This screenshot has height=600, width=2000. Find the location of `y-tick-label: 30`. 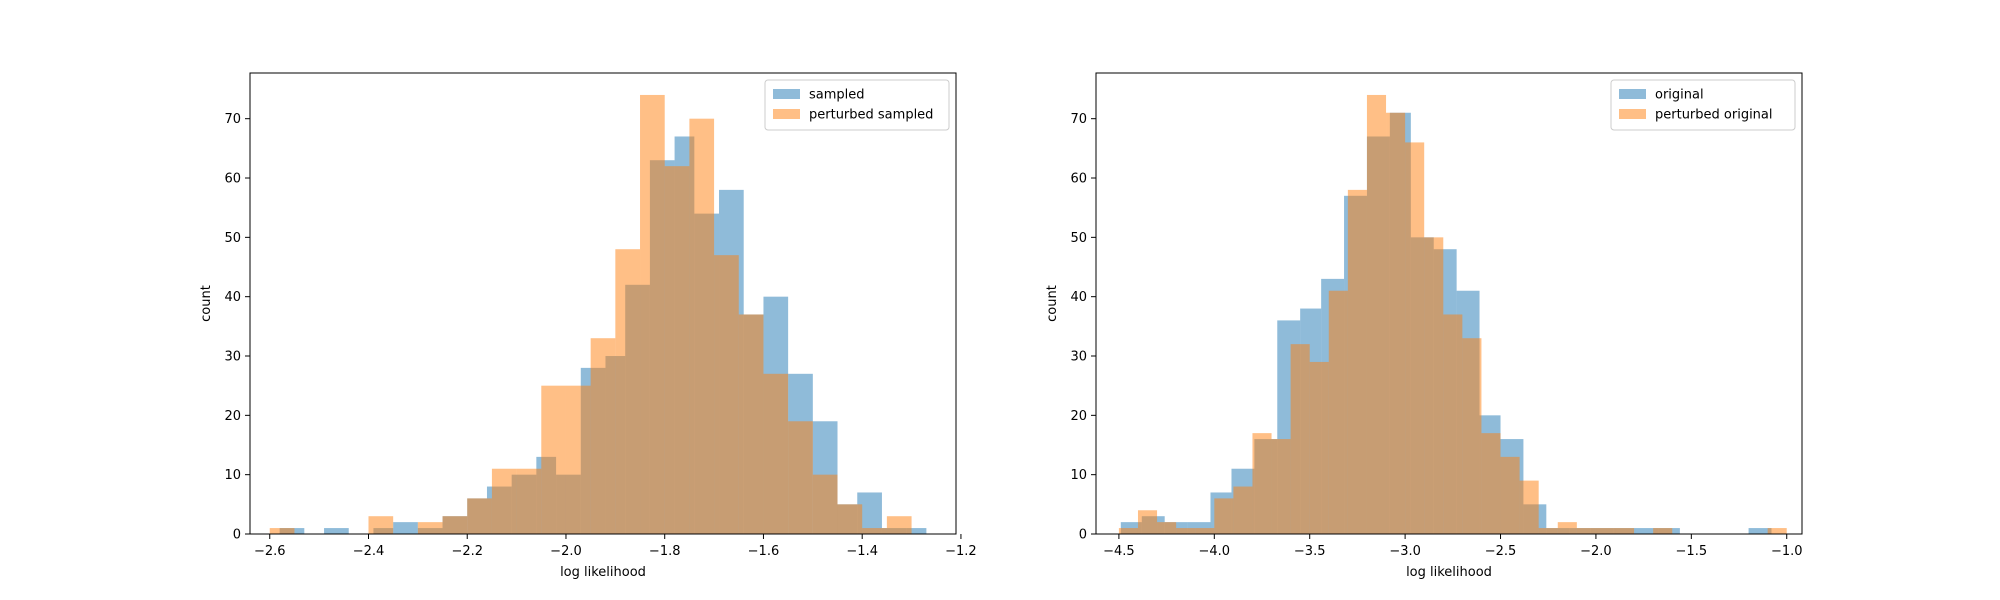

y-tick-label: 30 is located at coordinates (232, 357).